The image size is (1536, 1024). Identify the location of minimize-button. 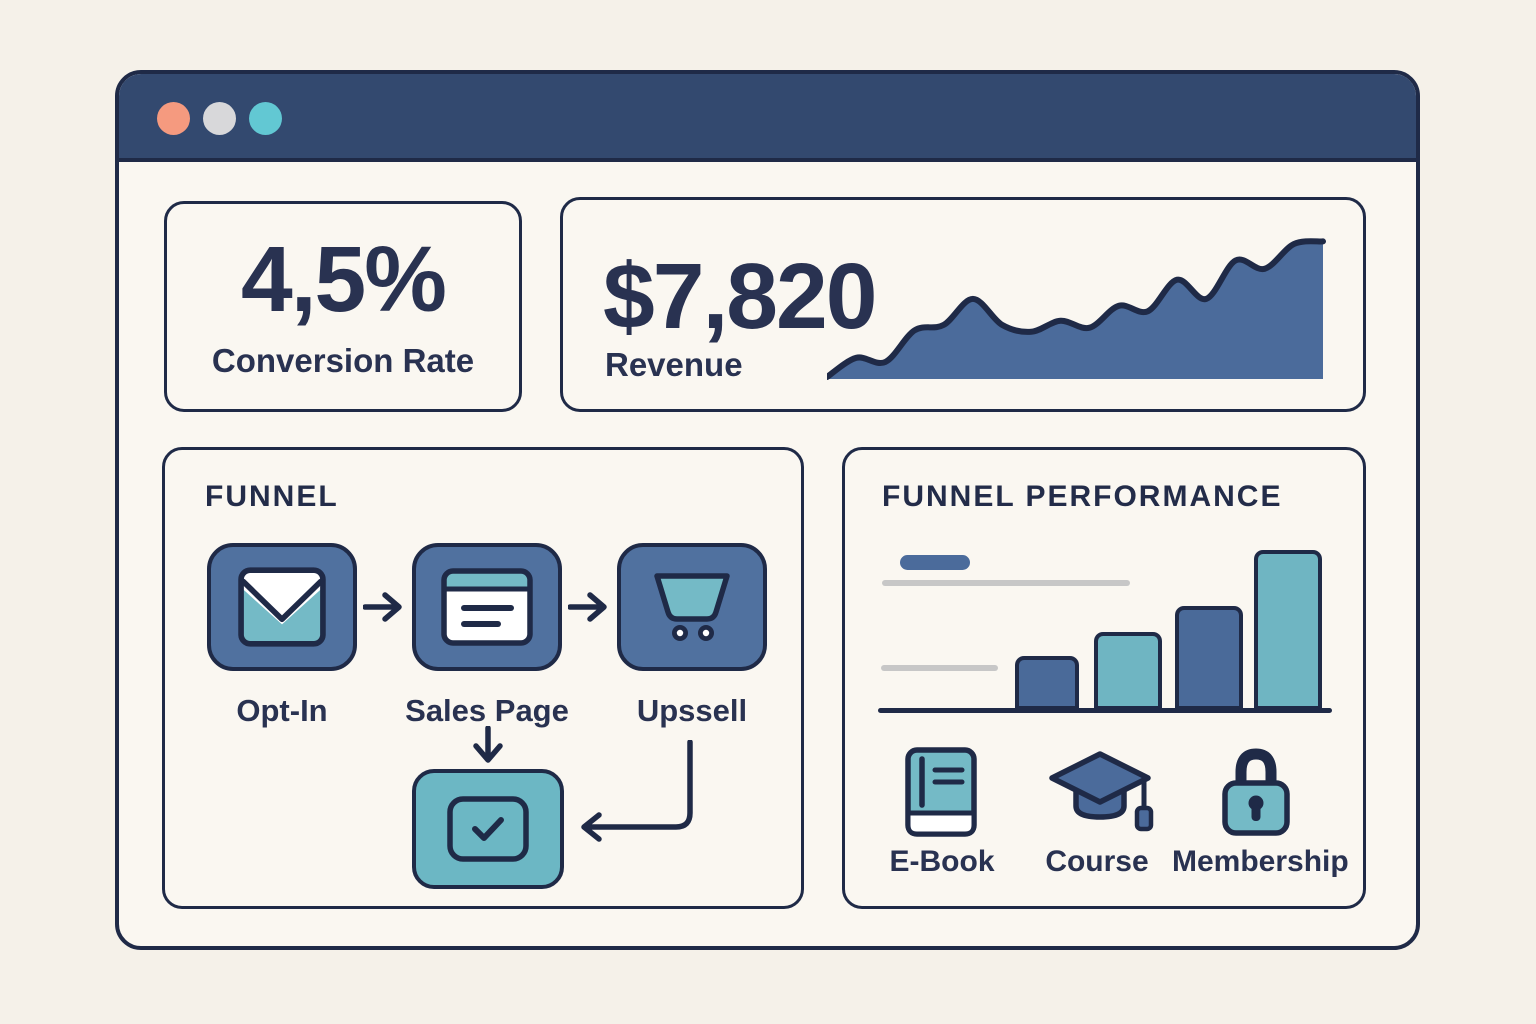
(219, 118).